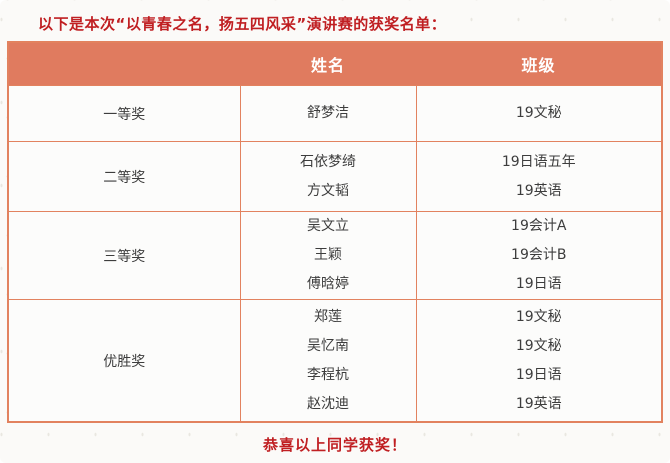  What do you see at coordinates (539, 64) in the screenshot?
I see `header-class: 班级` at bounding box center [539, 64].